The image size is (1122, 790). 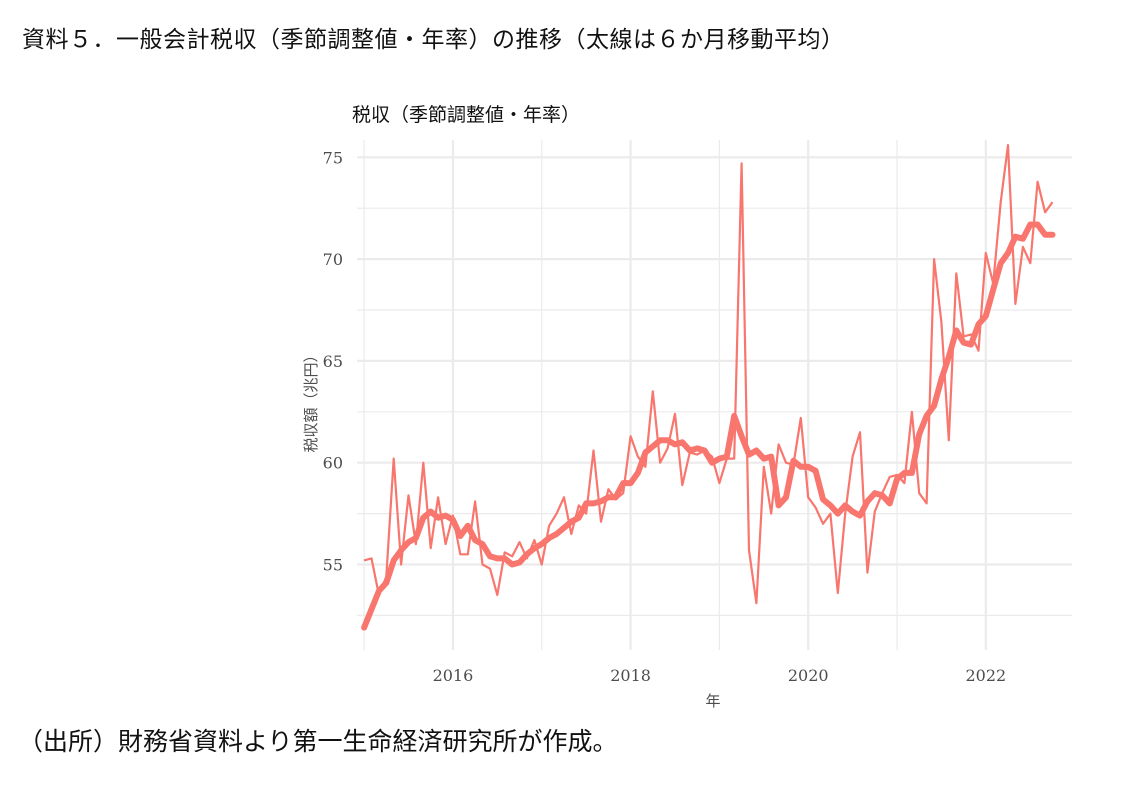 I want to click on y-tick-label: 60, so click(x=333, y=463).